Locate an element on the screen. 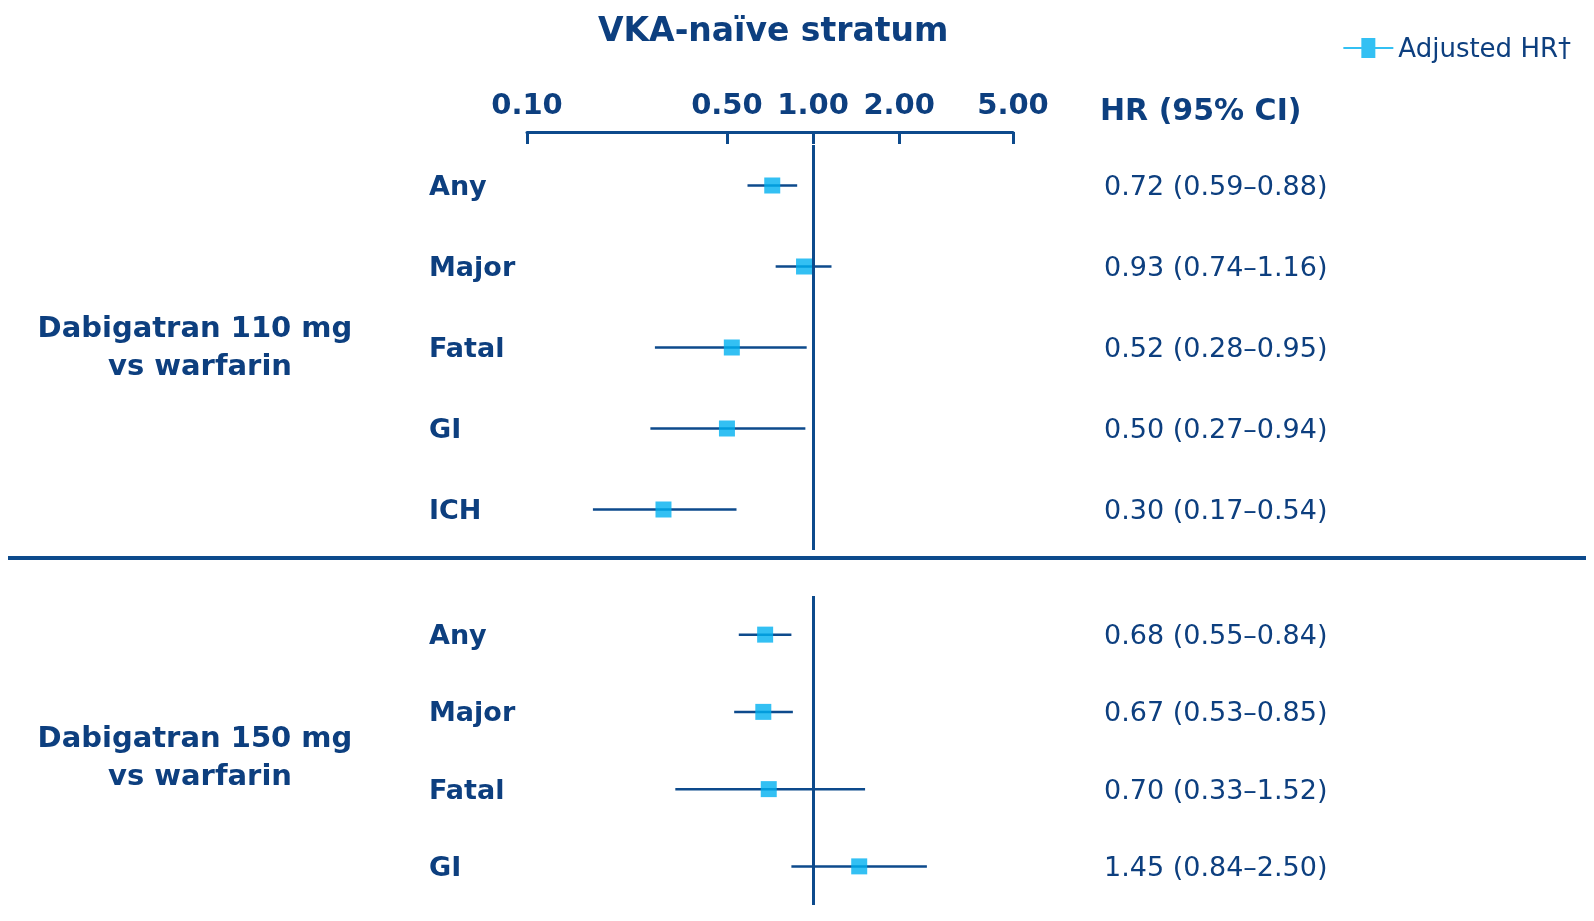  data-label: 0.30 (0.17–0.54) is located at coordinates (1216, 509).